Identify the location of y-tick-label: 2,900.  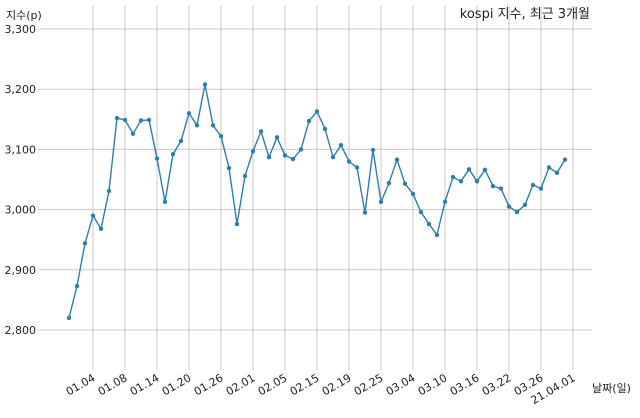
(21, 270).